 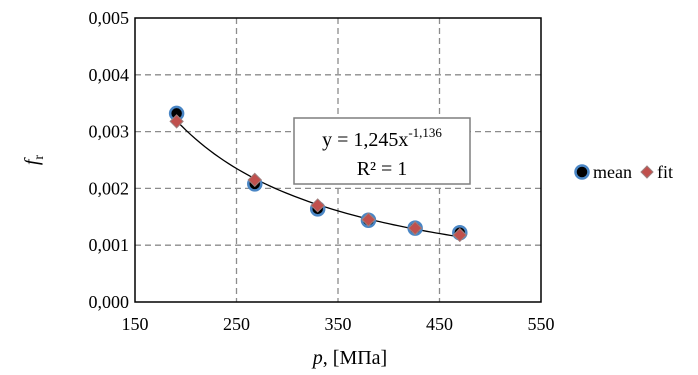 What do you see at coordinates (355, 358) in the screenshot?
I see `x-axis-label-unit: , [МПа]` at bounding box center [355, 358].